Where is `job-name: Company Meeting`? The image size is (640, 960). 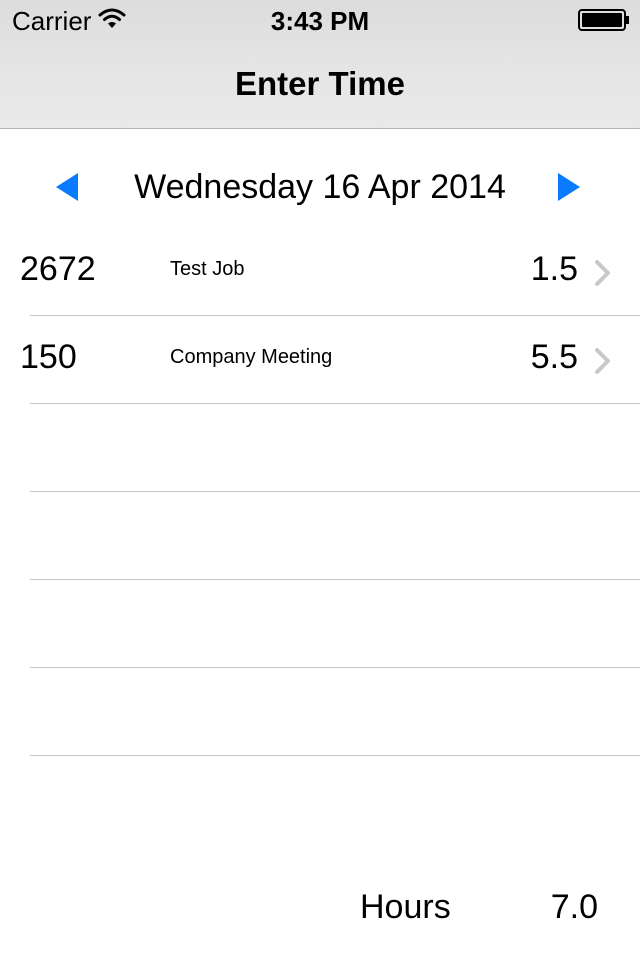
job-name: Company Meeting is located at coordinates (251, 357).